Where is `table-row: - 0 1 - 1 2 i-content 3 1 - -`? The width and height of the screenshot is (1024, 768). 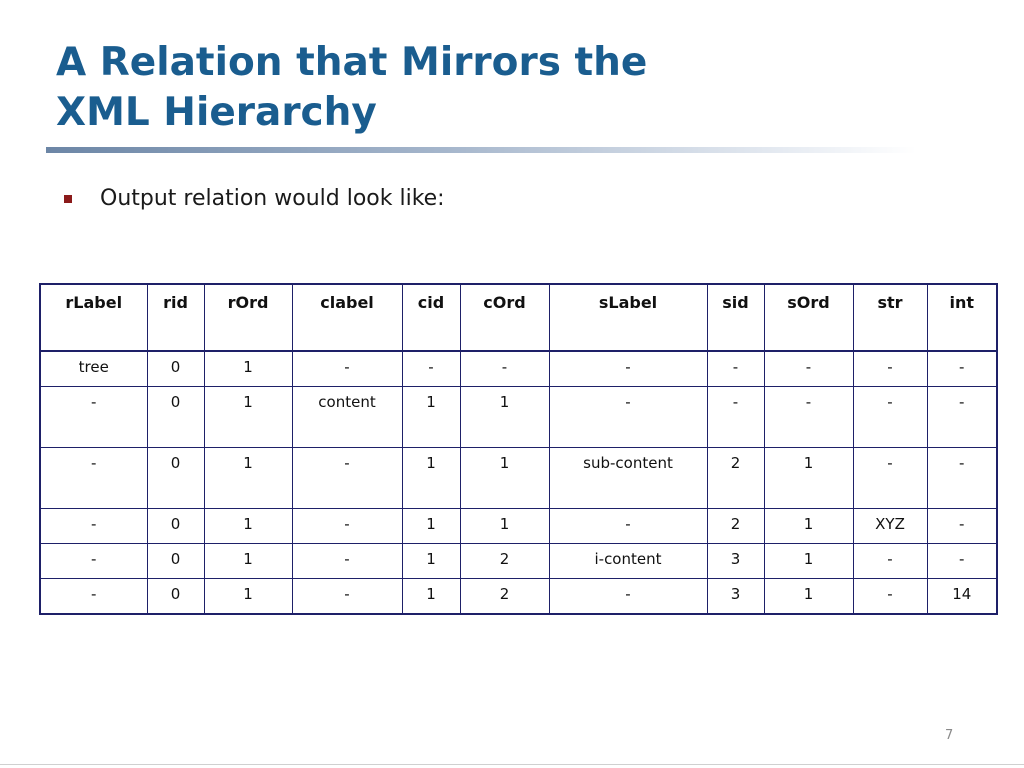
table-row: - 0 1 - 1 2 i-content 3 1 - - is located at coordinates (518, 561).